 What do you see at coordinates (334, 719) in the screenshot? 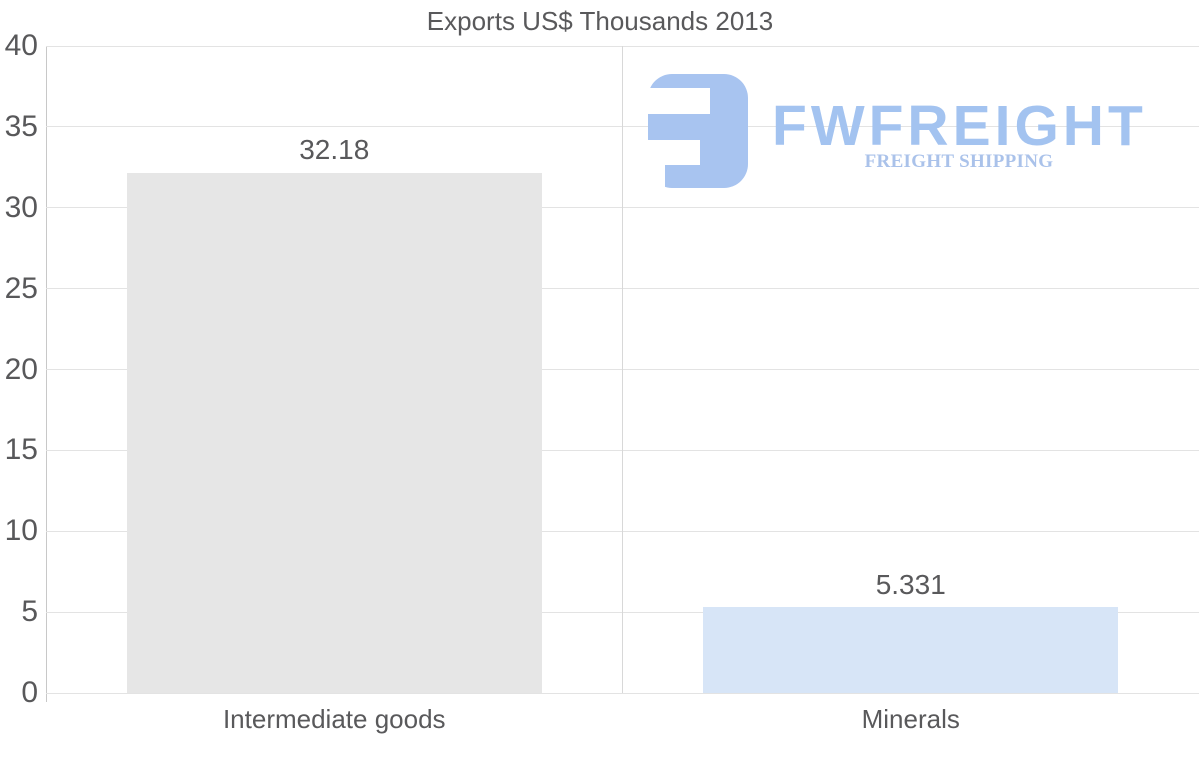
I see `x-category-label-intermediate-goods: Intermediate goods` at bounding box center [334, 719].